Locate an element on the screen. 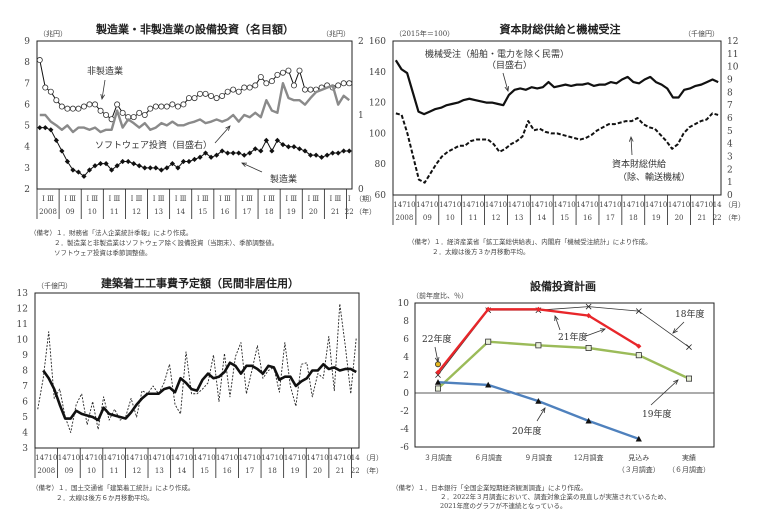 This screenshot has width=768, height=530. chart2-ytick-label: 60 is located at coordinates (381, 196).